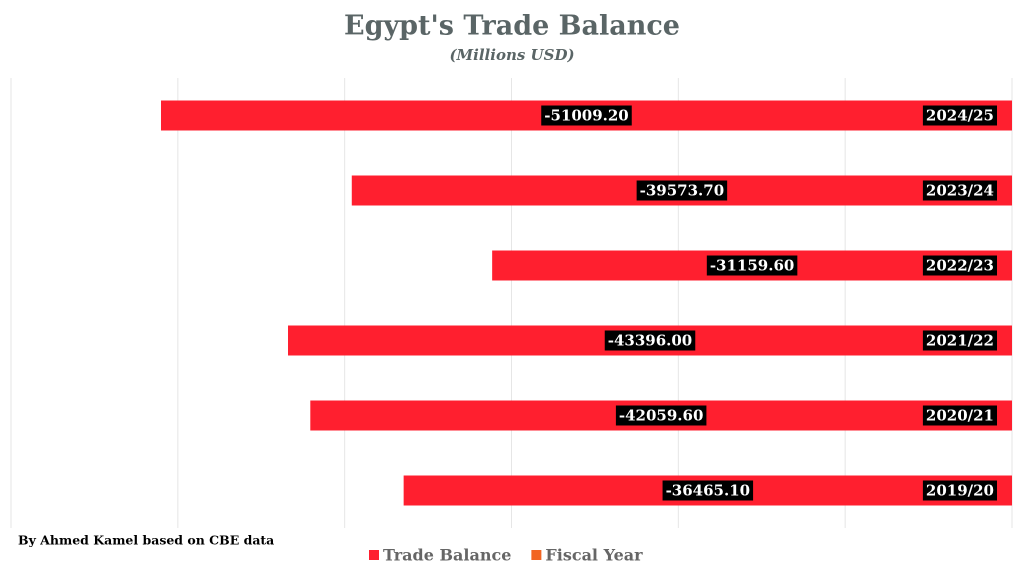 This screenshot has width=1024, height=576. I want to click on category-label-group: 2020/21, so click(959, 415).